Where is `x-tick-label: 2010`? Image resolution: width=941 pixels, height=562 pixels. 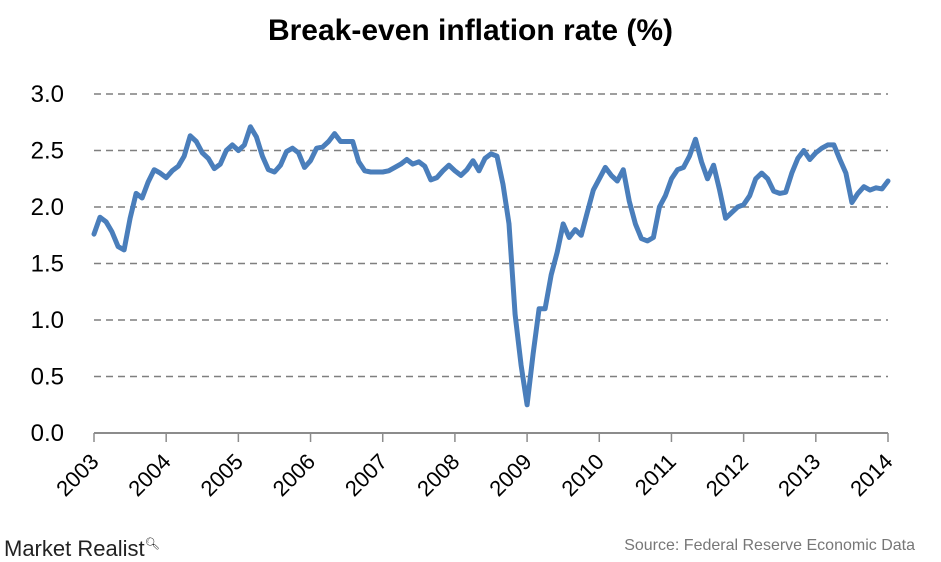
x-tick-label: 2010 is located at coordinates (583, 475).